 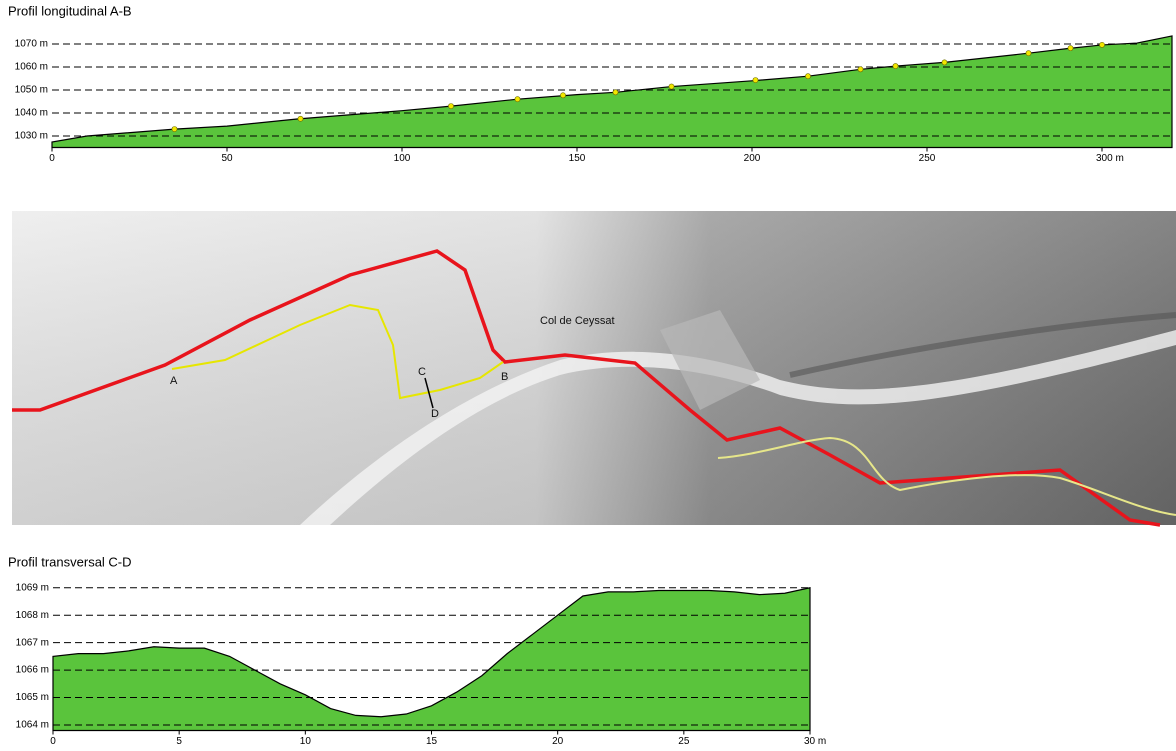 What do you see at coordinates (70, 10) in the screenshot?
I see `chart-title: Profil longitudinal A-B` at bounding box center [70, 10].